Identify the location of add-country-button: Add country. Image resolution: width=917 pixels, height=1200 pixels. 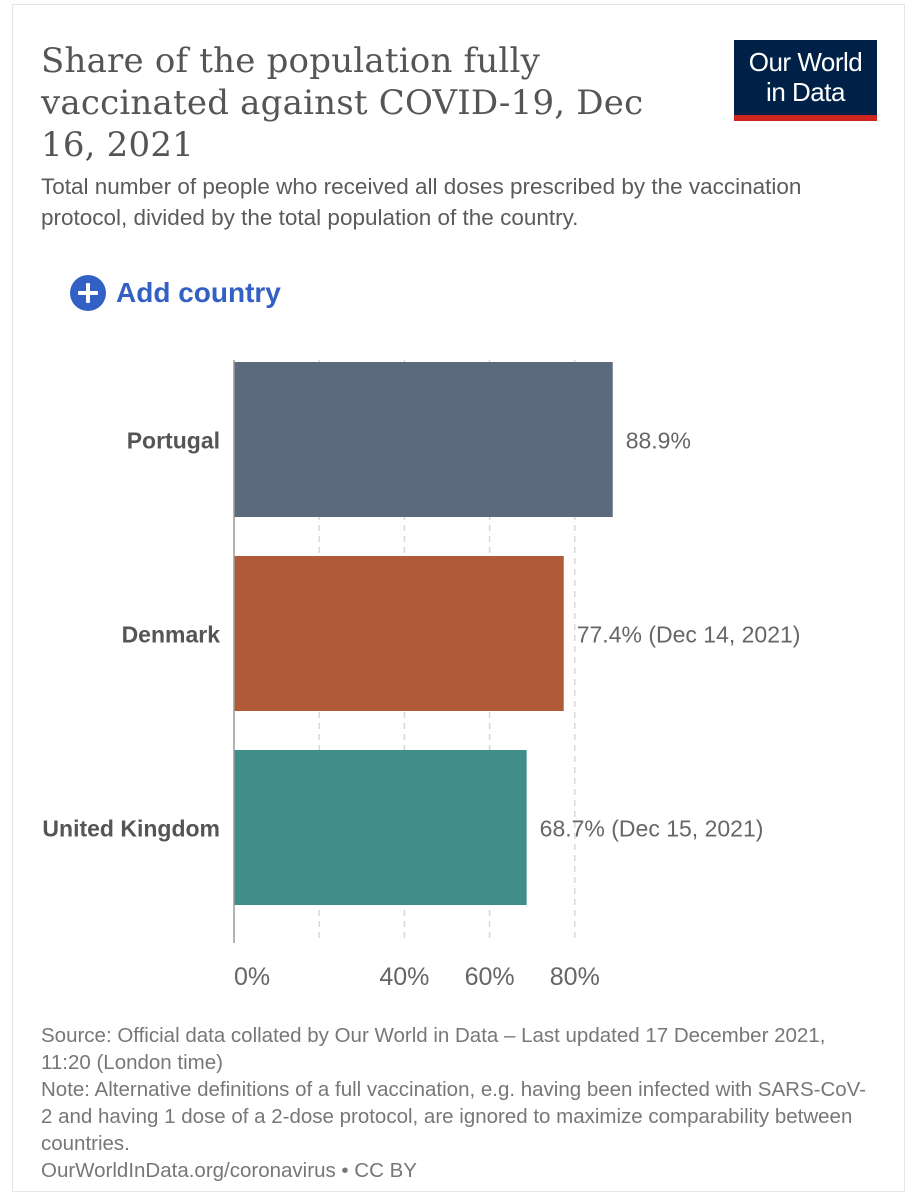
(175, 293).